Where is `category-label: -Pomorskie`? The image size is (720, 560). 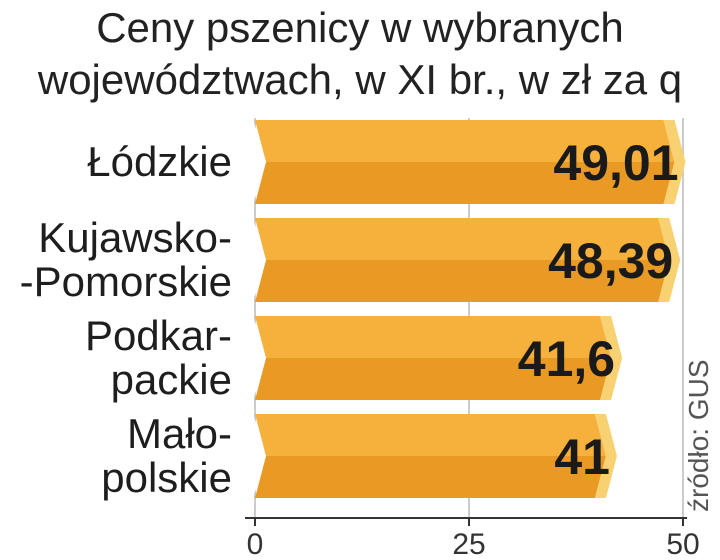 category-label: -Pomorskie is located at coordinates (126, 281).